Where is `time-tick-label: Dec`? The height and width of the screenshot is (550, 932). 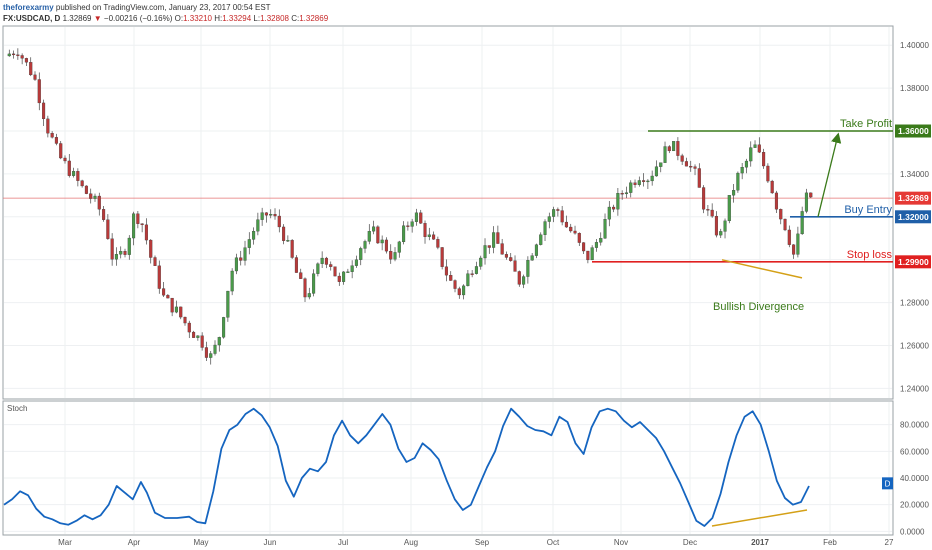
time-tick-label: Dec is located at coordinates (690, 542).